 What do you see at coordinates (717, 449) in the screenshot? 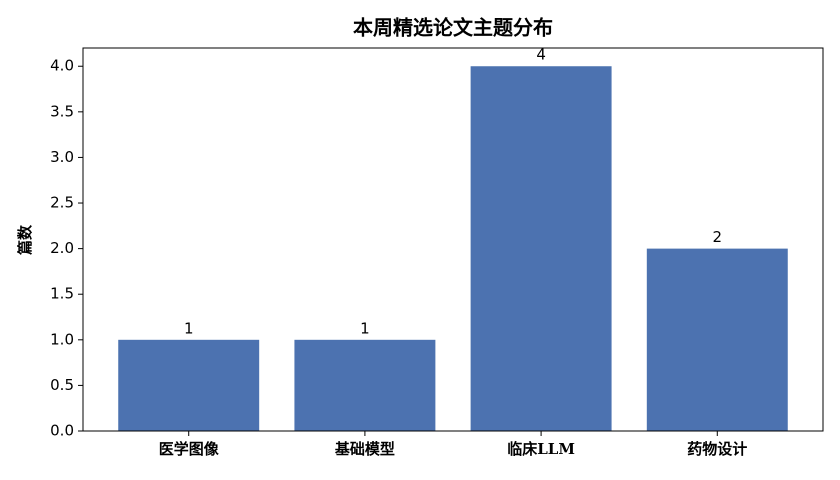
I see `x-tick-label: 药物设计` at bounding box center [717, 449].